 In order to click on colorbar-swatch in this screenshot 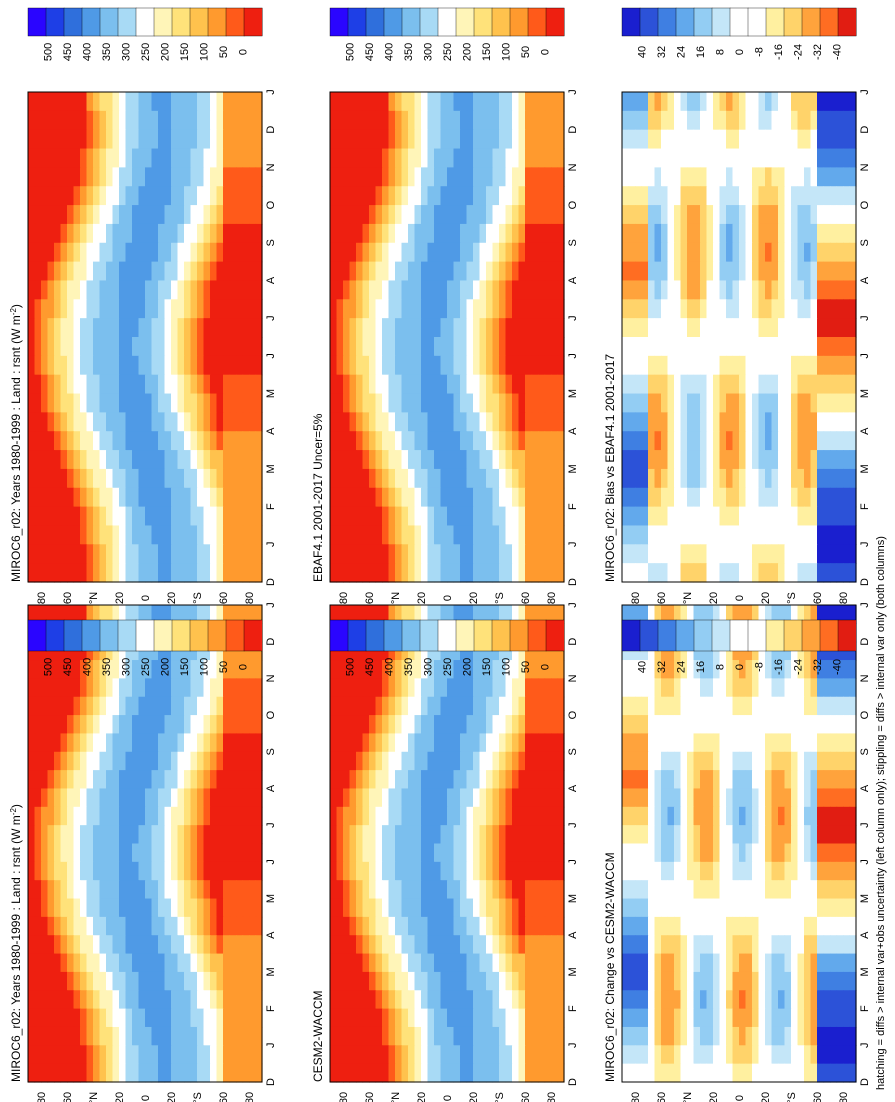, I will do `click(685, 22)`.